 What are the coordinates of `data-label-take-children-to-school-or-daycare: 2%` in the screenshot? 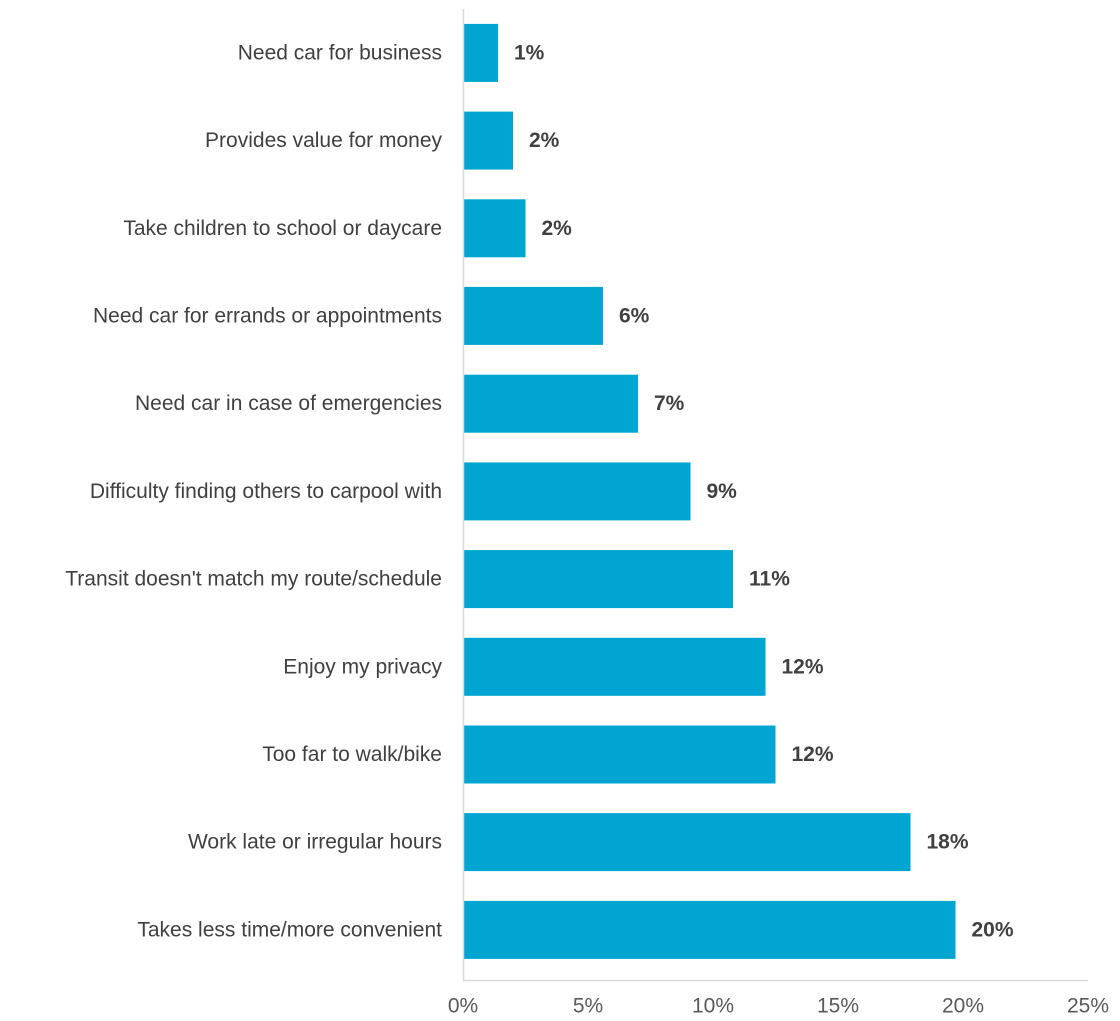 It's located at (557, 228).